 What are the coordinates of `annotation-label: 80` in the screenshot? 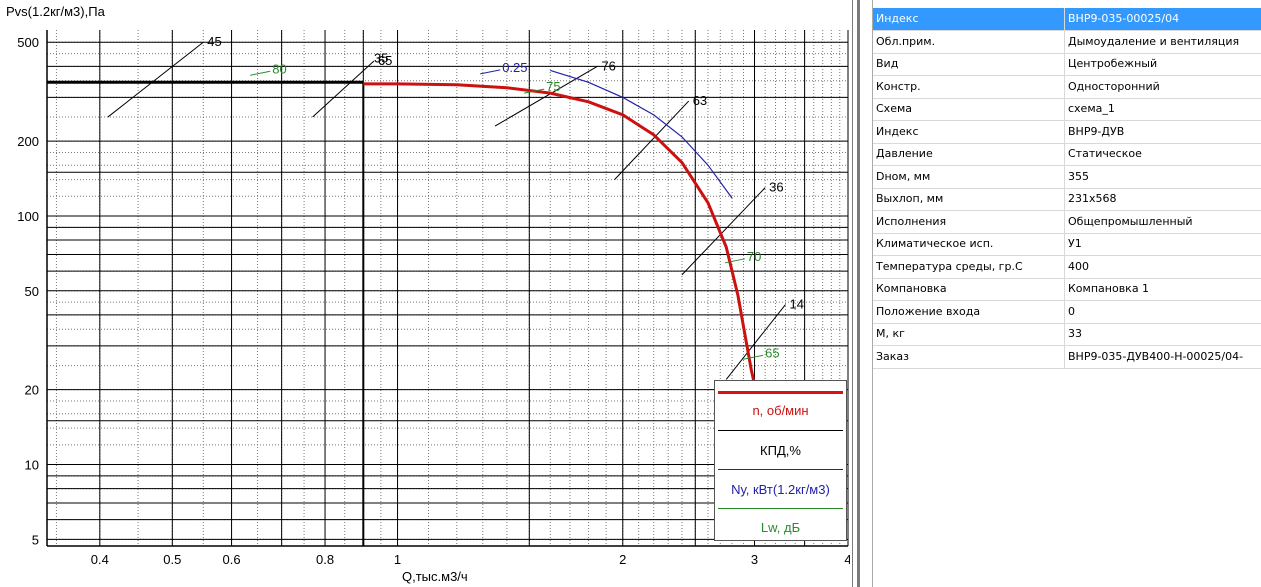 It's located at (279, 68).